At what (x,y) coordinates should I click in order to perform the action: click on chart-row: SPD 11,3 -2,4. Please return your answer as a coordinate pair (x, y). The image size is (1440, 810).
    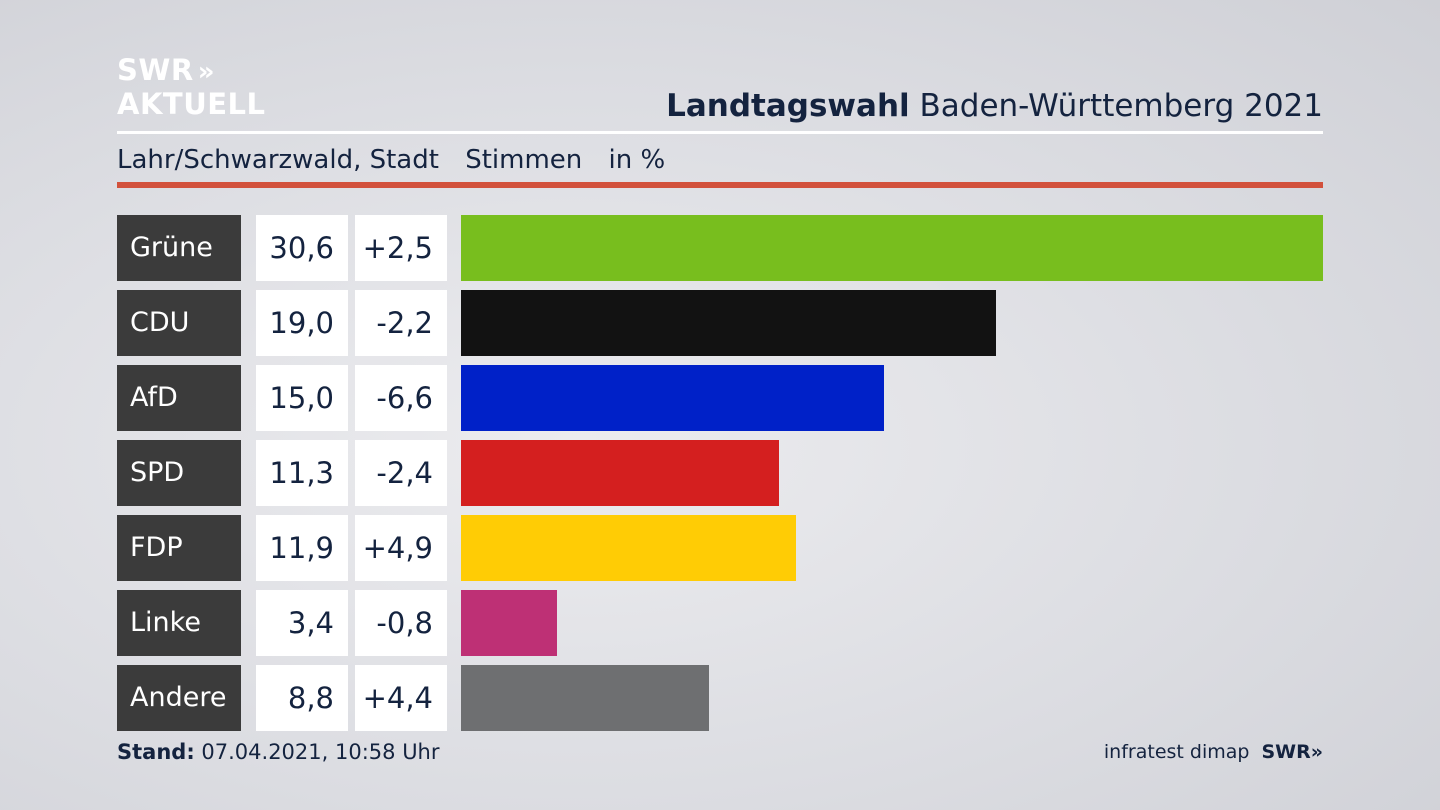
    Looking at the image, I should click on (720, 473).